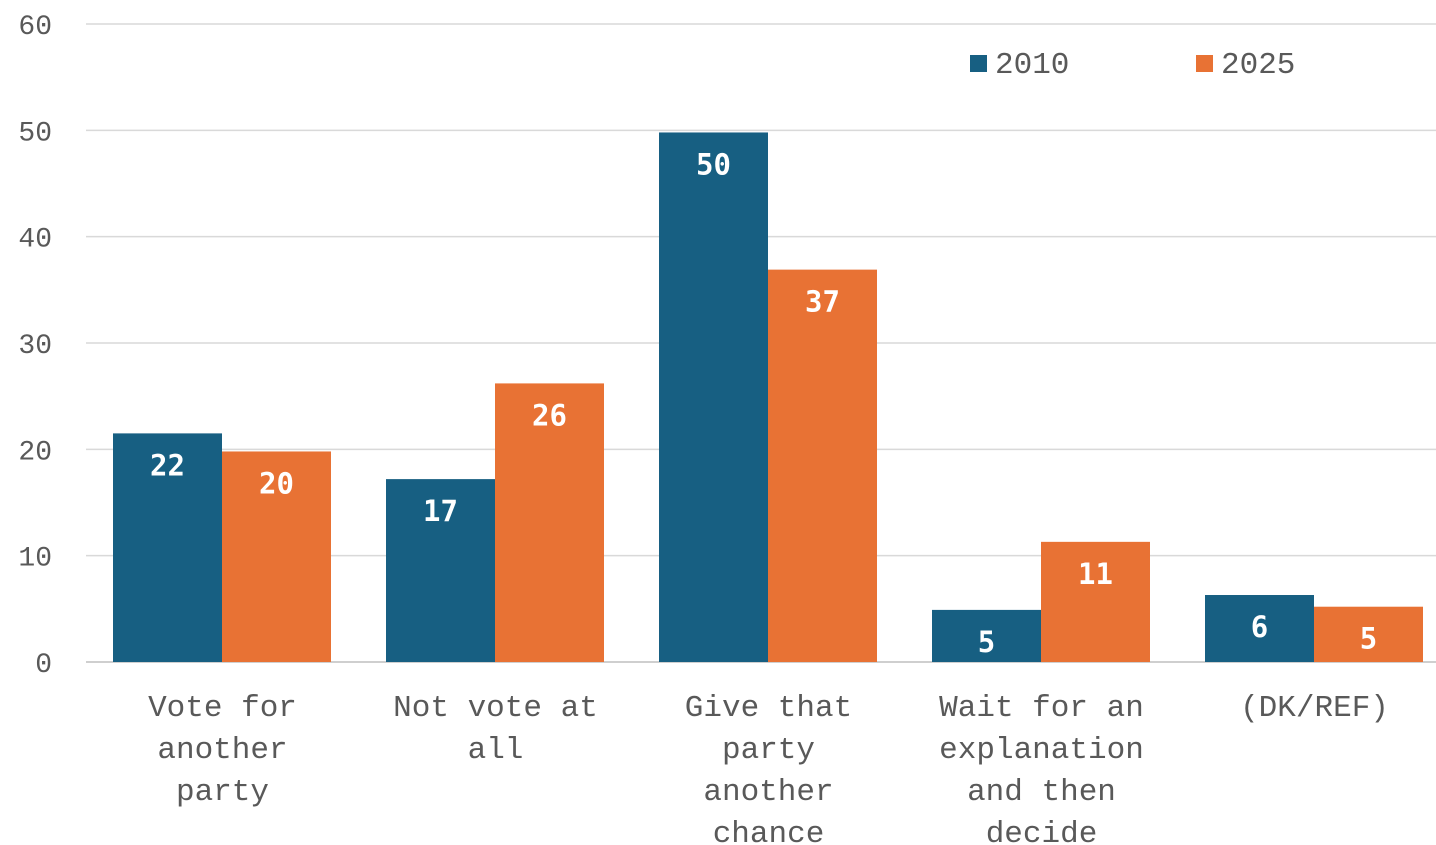 Image resolution: width=1436 pixels, height=845 pixels. I want to click on legend-label: 2025, so click(1258, 65).